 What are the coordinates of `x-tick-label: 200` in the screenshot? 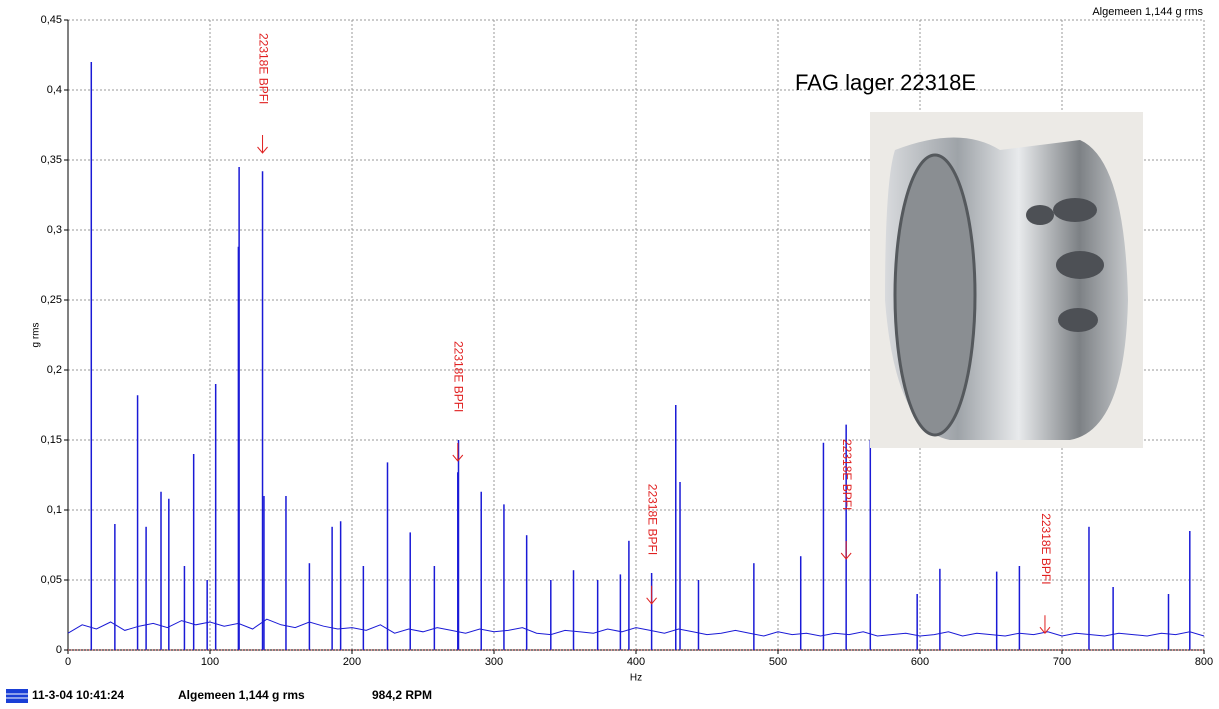 It's located at (352, 662).